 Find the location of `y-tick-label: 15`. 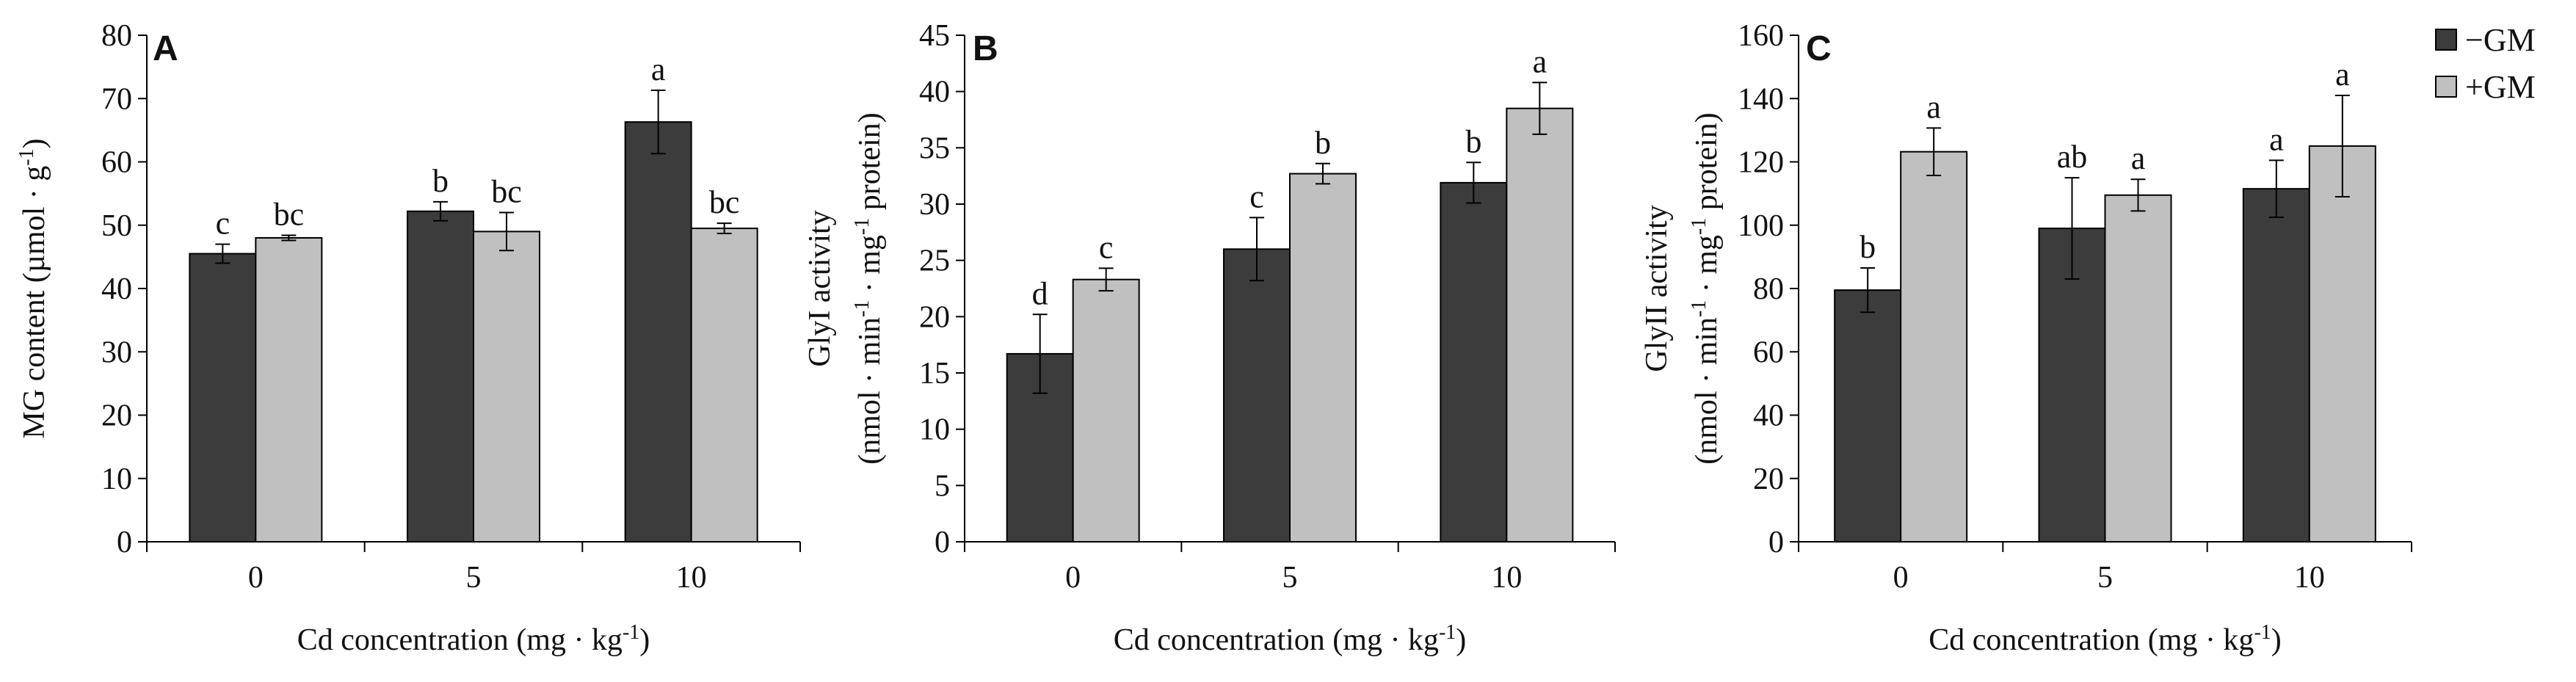

y-tick-label: 15 is located at coordinates (935, 374).